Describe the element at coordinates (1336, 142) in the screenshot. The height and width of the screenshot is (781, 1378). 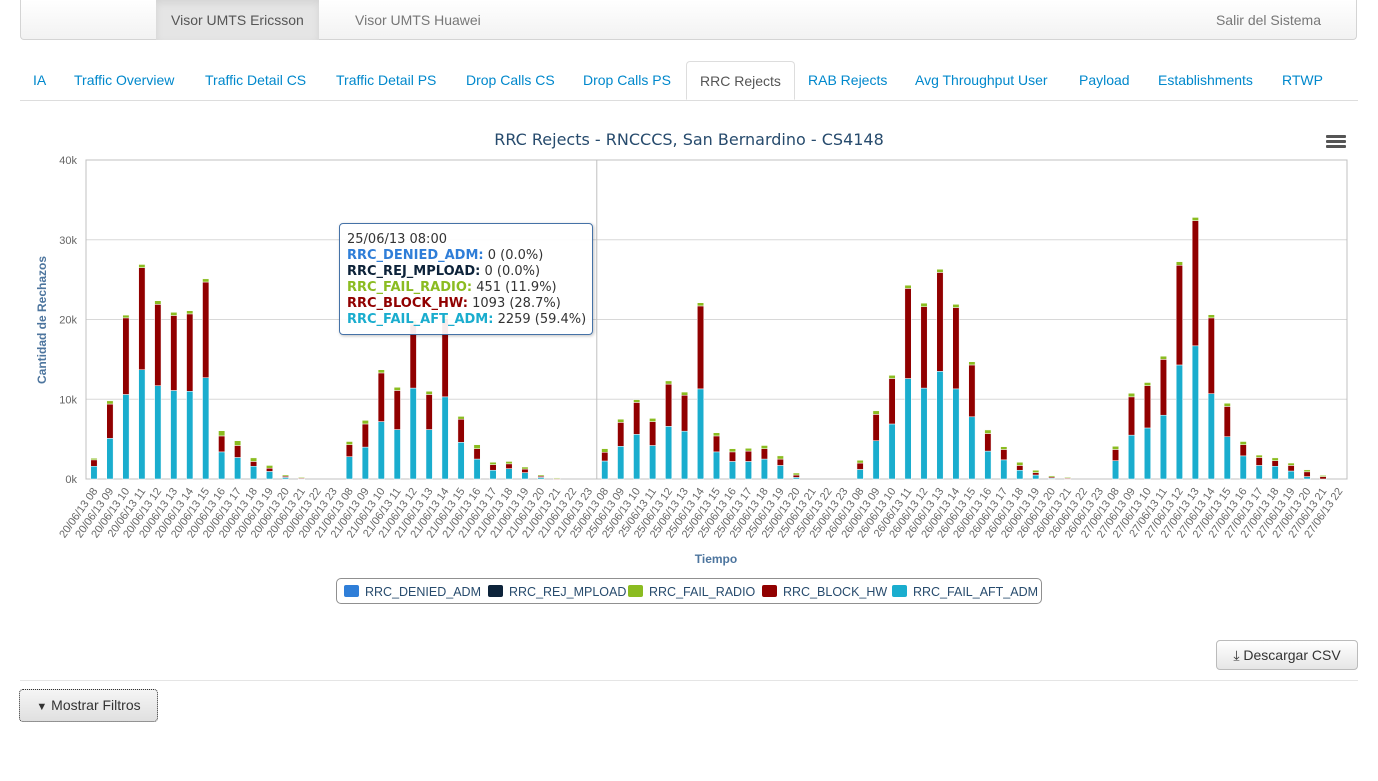
I see `chart-menu-icon` at that location.